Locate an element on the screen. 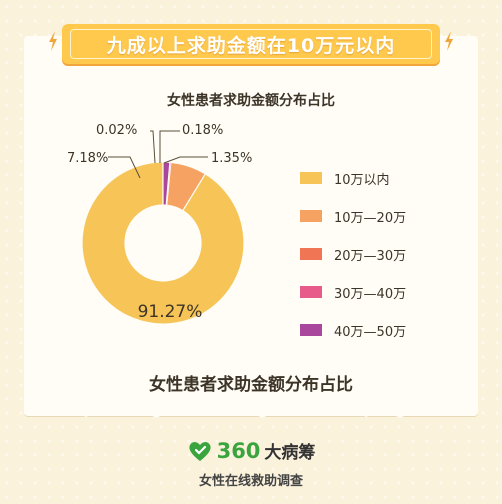 This screenshot has width=502, height=504. brand-name: 大病筹 is located at coordinates (290, 453).